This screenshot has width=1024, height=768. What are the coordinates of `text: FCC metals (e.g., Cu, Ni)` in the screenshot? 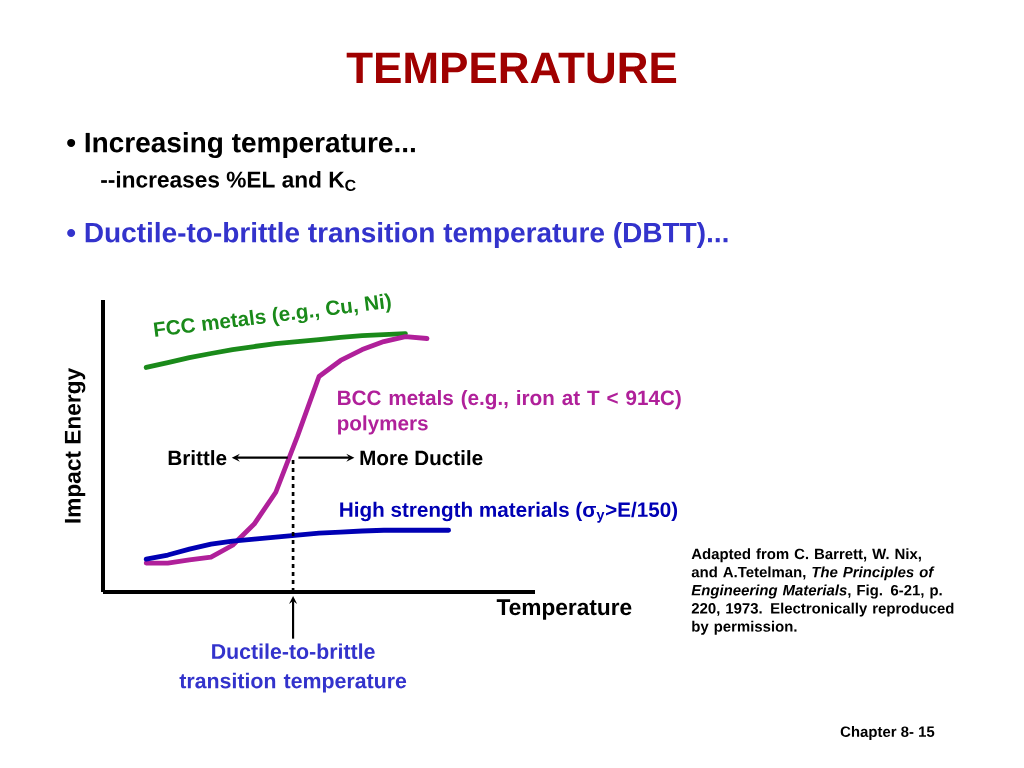 It's located at (272, 315).